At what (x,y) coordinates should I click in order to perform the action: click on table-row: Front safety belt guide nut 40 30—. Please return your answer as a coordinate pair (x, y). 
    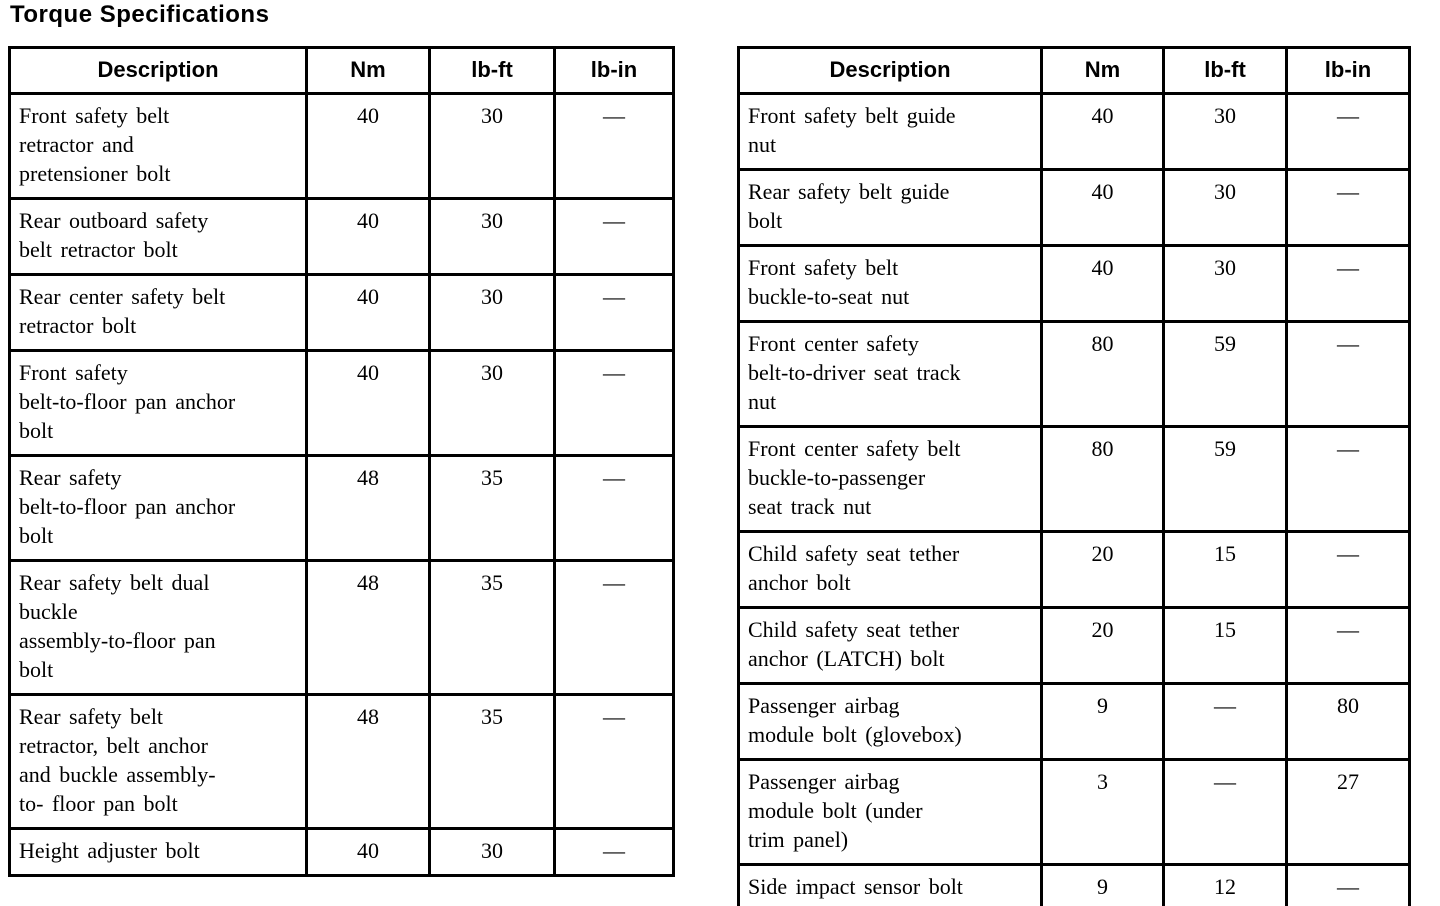
    Looking at the image, I should click on (1074, 131).